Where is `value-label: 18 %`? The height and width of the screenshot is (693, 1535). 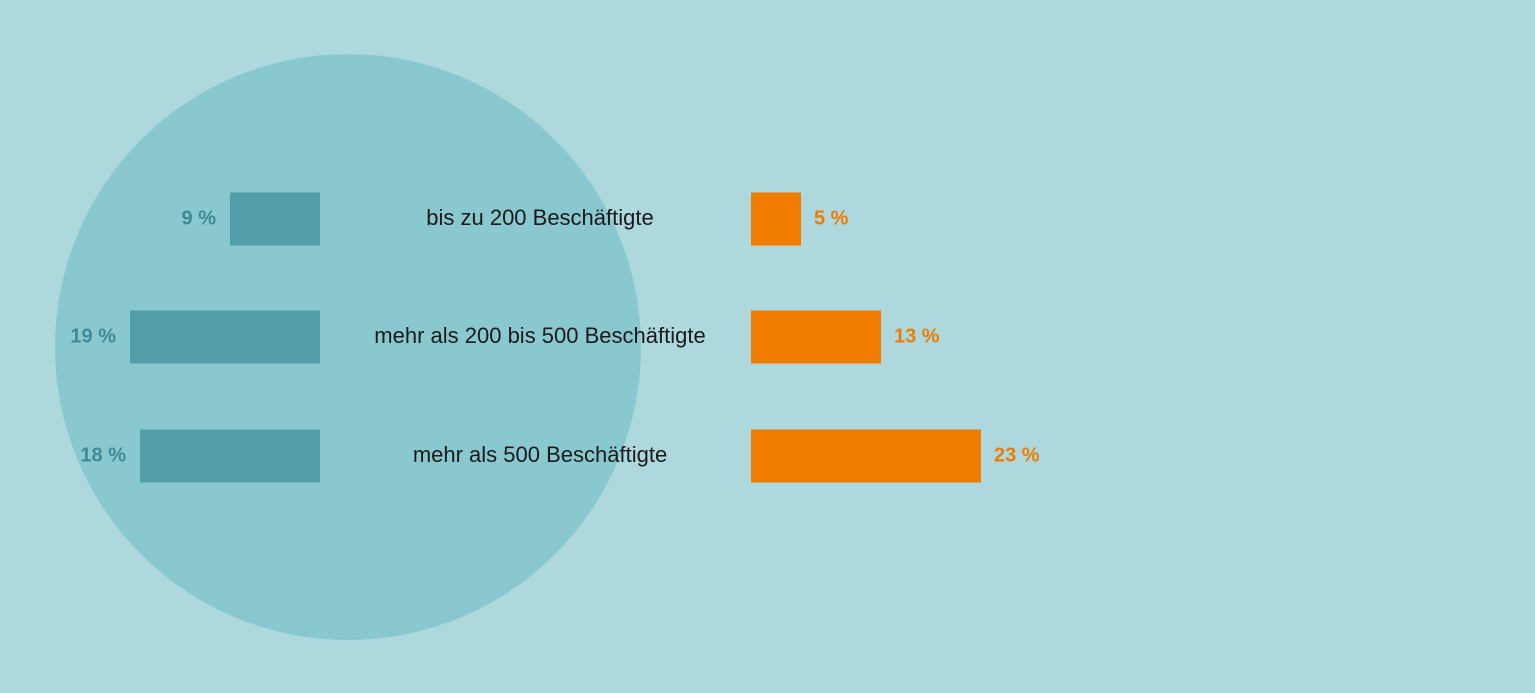 value-label: 18 % is located at coordinates (103, 455).